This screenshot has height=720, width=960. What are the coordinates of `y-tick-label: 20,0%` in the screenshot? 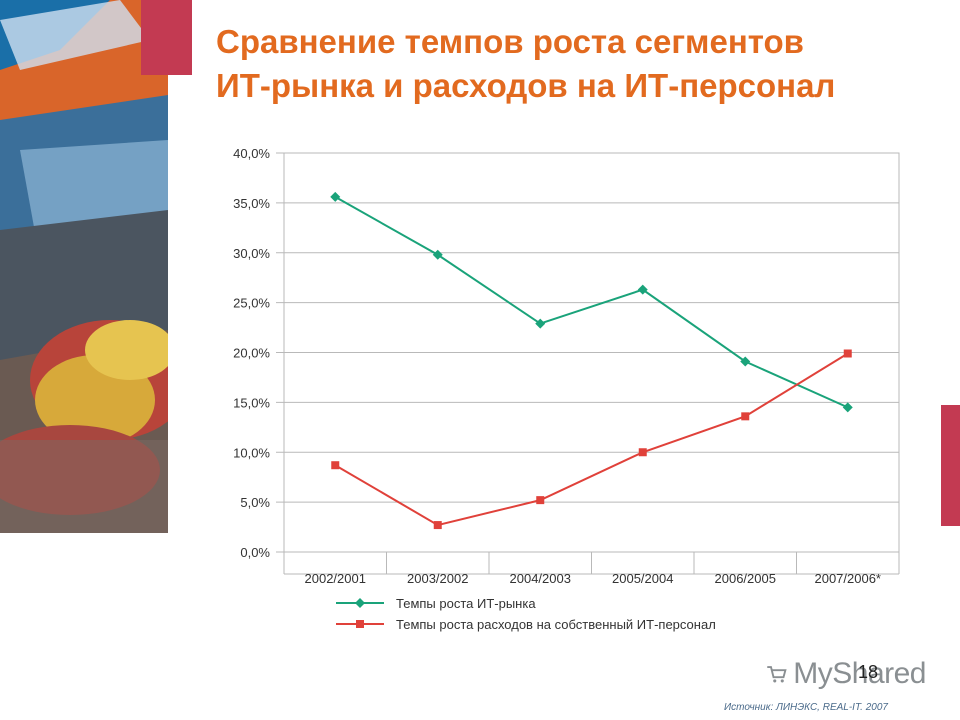 It's located at (251, 353).